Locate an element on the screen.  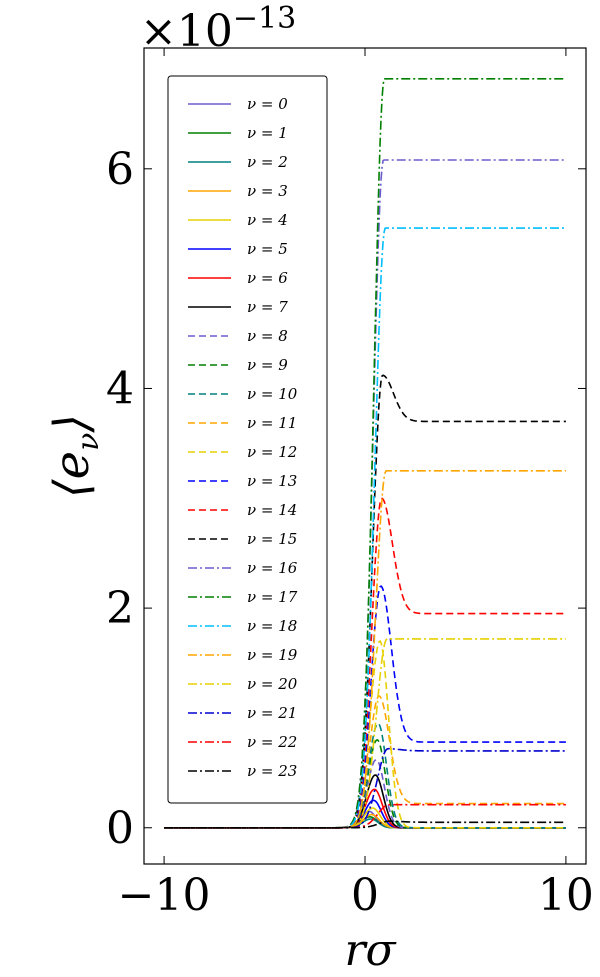
y-axis-label: ⟨eν⟩ is located at coordinates (75, 456).